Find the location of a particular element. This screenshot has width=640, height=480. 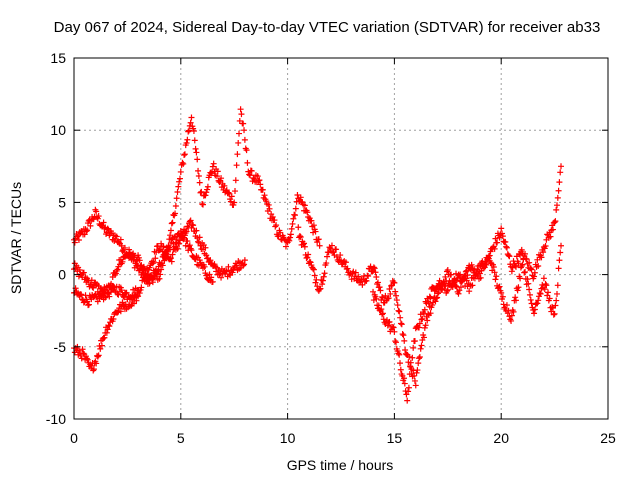

x-axis-label: GPS time / hours is located at coordinates (340, 465).